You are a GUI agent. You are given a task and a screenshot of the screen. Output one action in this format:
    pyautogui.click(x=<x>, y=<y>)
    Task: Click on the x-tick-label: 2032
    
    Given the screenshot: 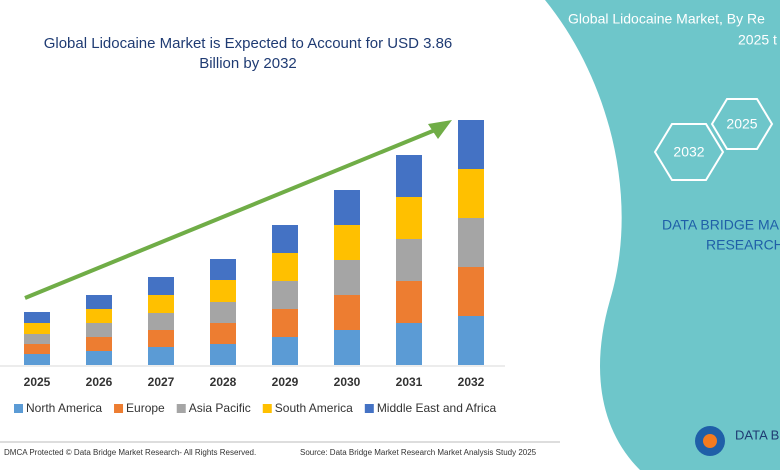 What is the action you would take?
    pyautogui.click(x=471, y=382)
    